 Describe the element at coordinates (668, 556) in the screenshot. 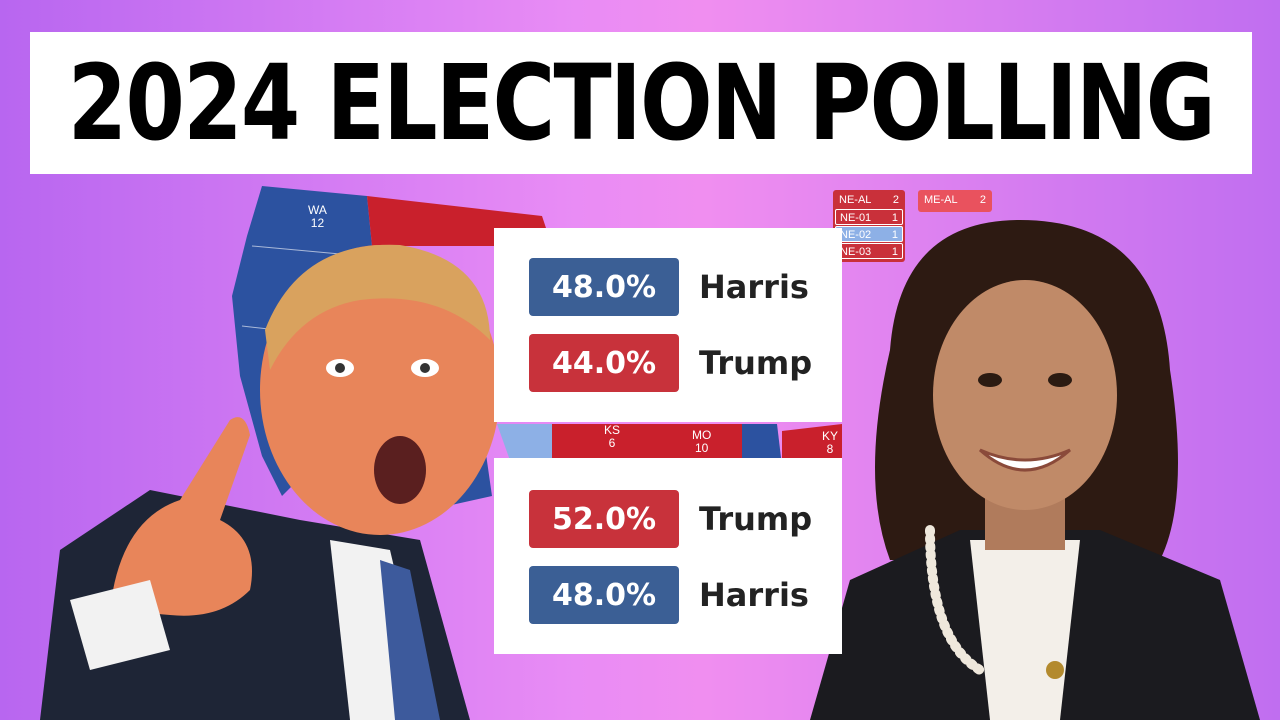

I see `poll-card-2: 52.0% Trump 48.0% Harris` at that location.